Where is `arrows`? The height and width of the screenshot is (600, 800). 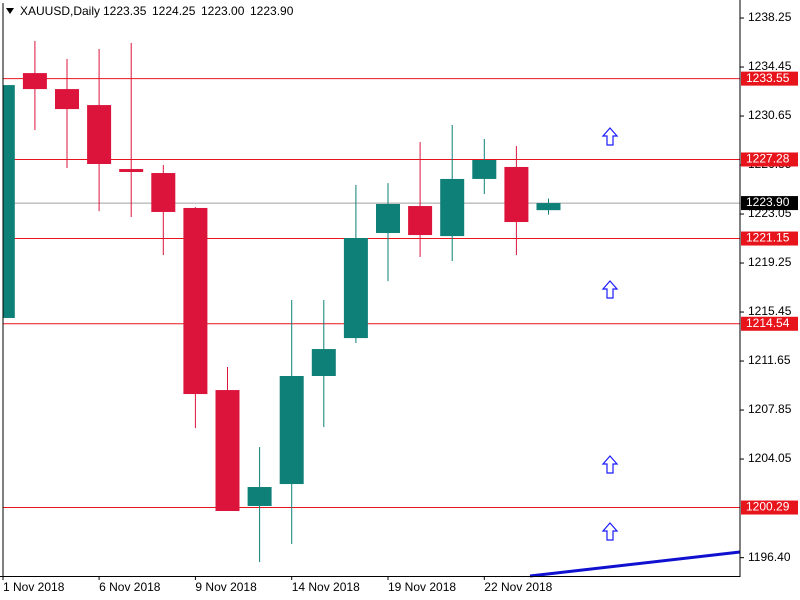 arrows is located at coordinates (610, 334).